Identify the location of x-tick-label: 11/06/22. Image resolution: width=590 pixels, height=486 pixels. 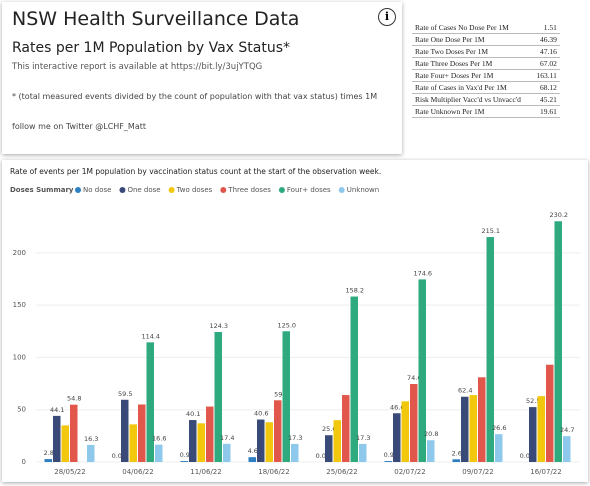
(205, 472).